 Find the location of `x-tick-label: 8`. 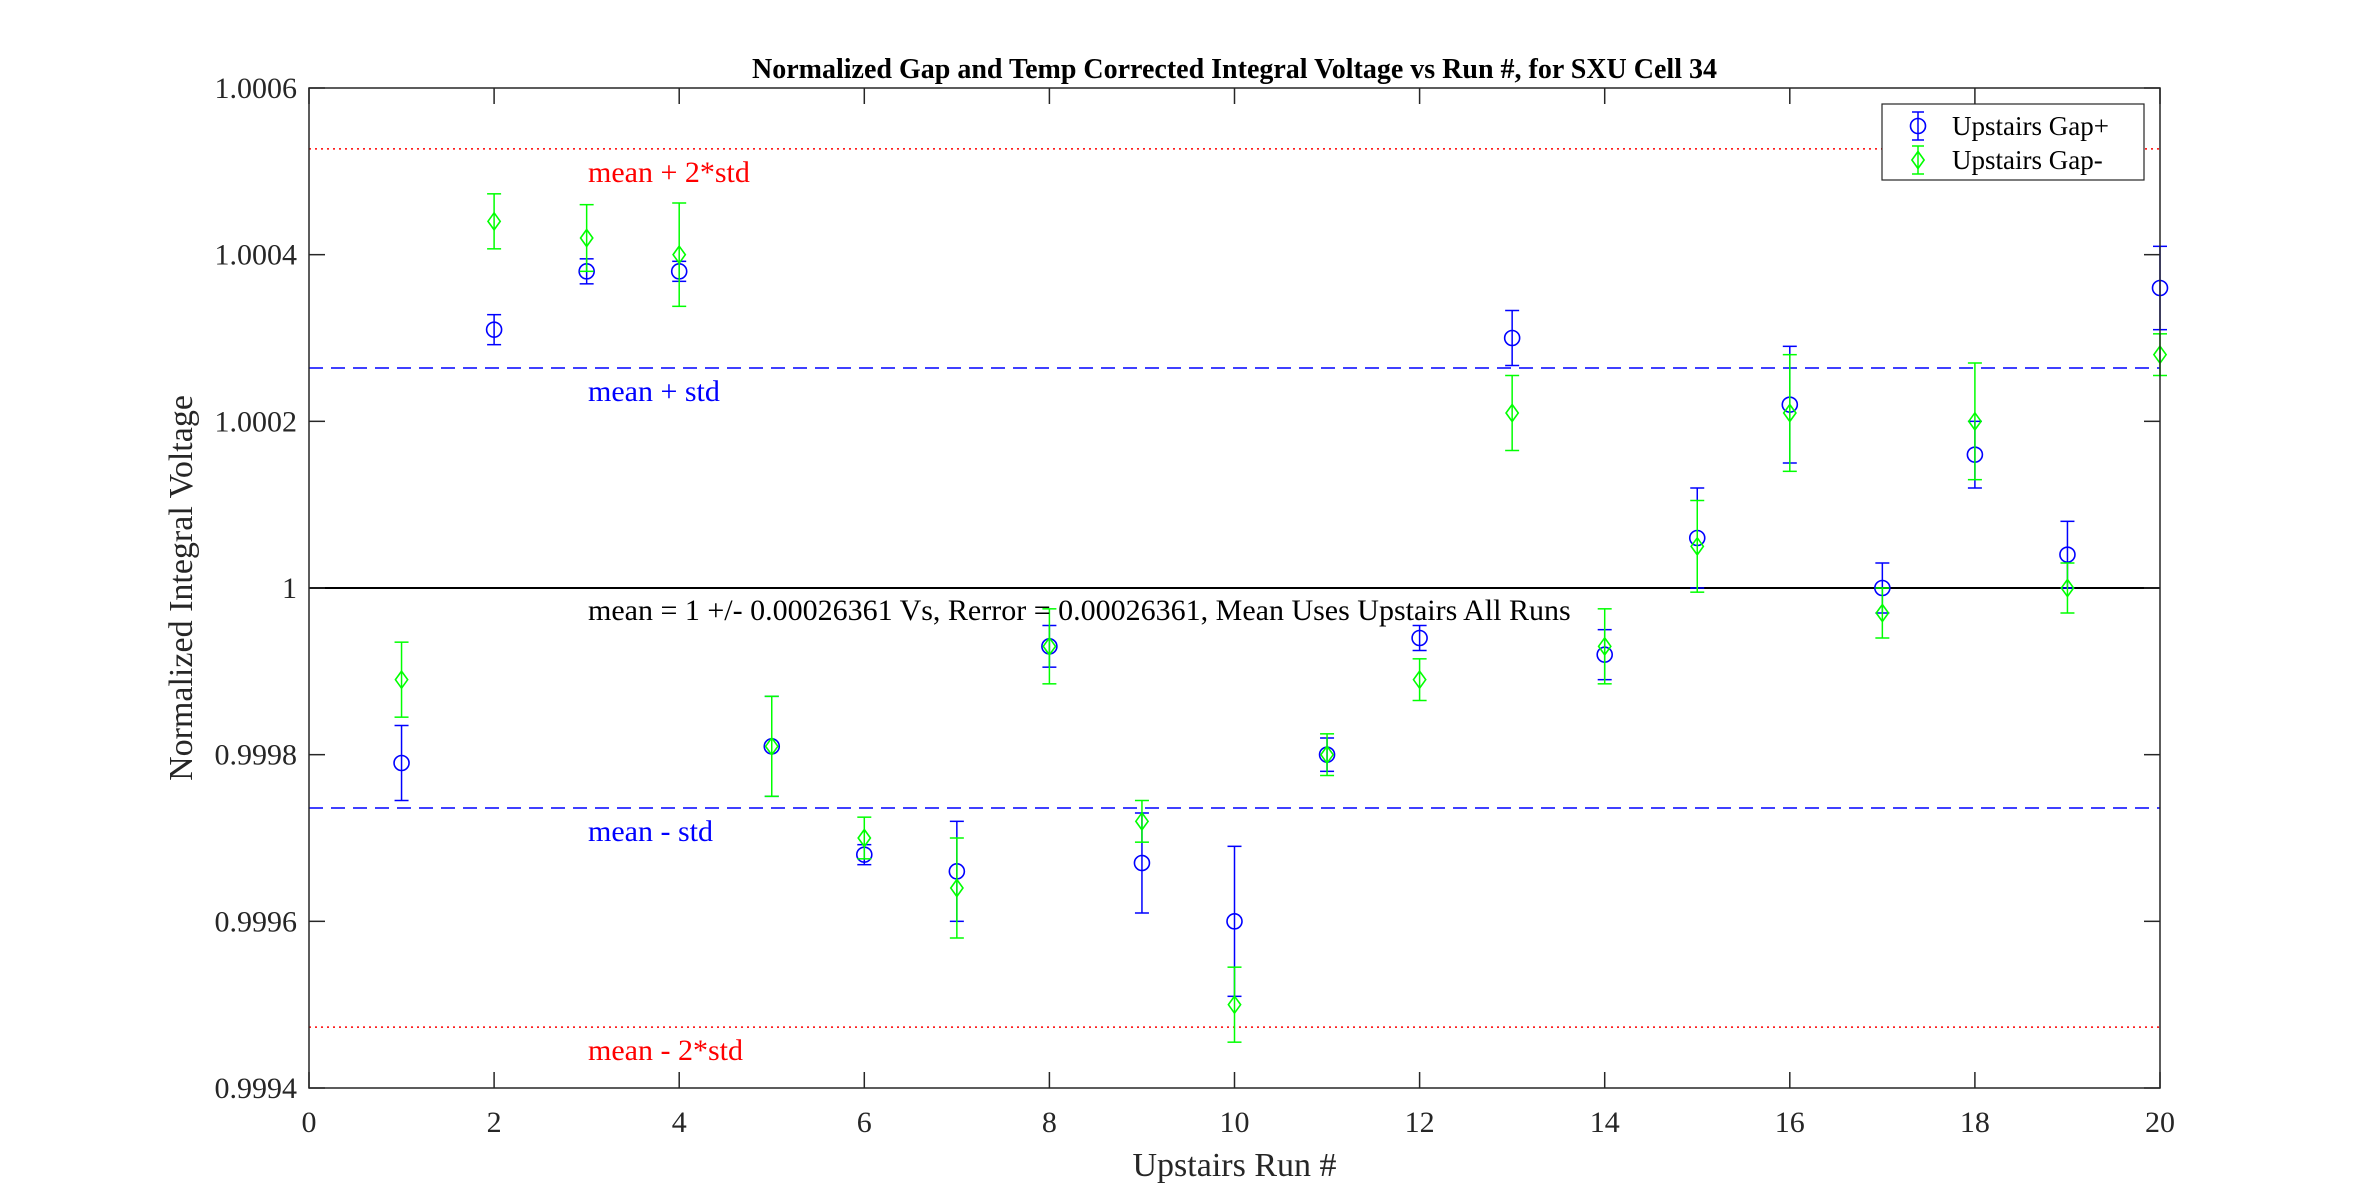

x-tick-label: 8 is located at coordinates (1049, 1122).